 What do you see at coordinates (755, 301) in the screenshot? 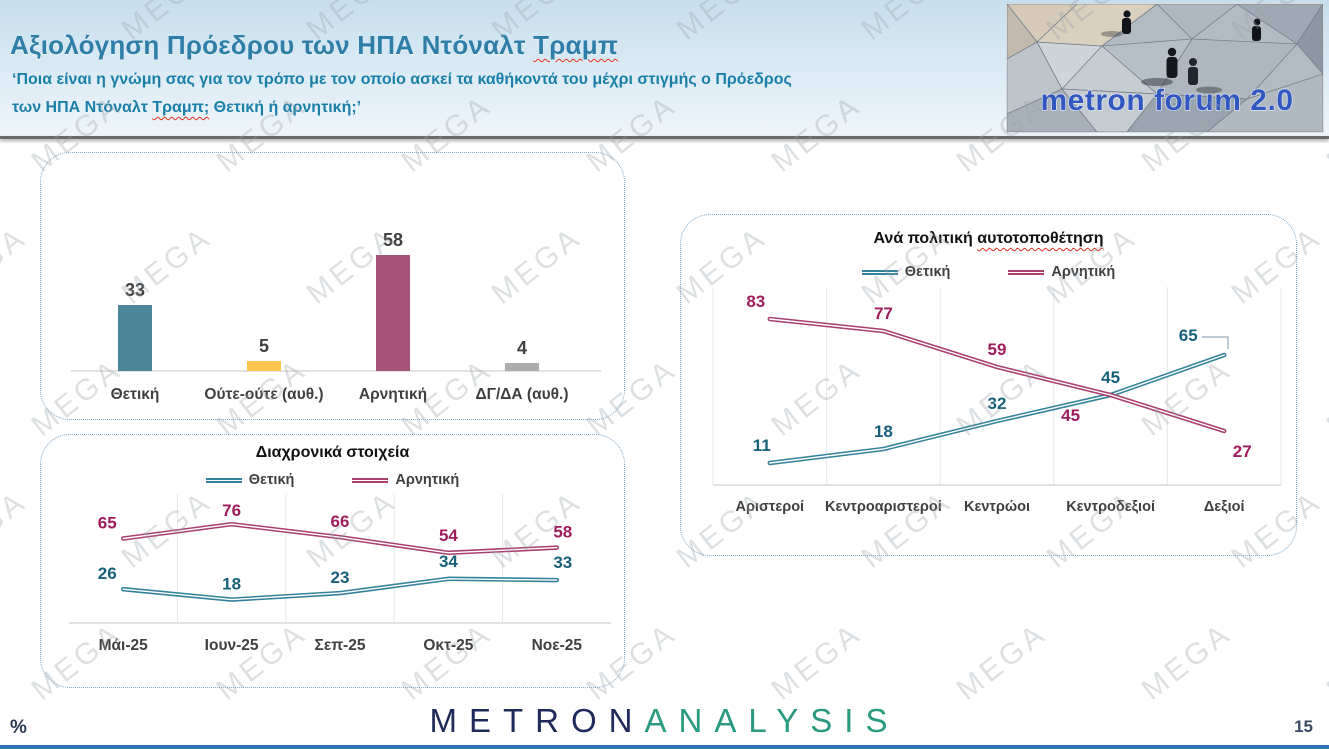
I see `point-value-label: 83` at bounding box center [755, 301].